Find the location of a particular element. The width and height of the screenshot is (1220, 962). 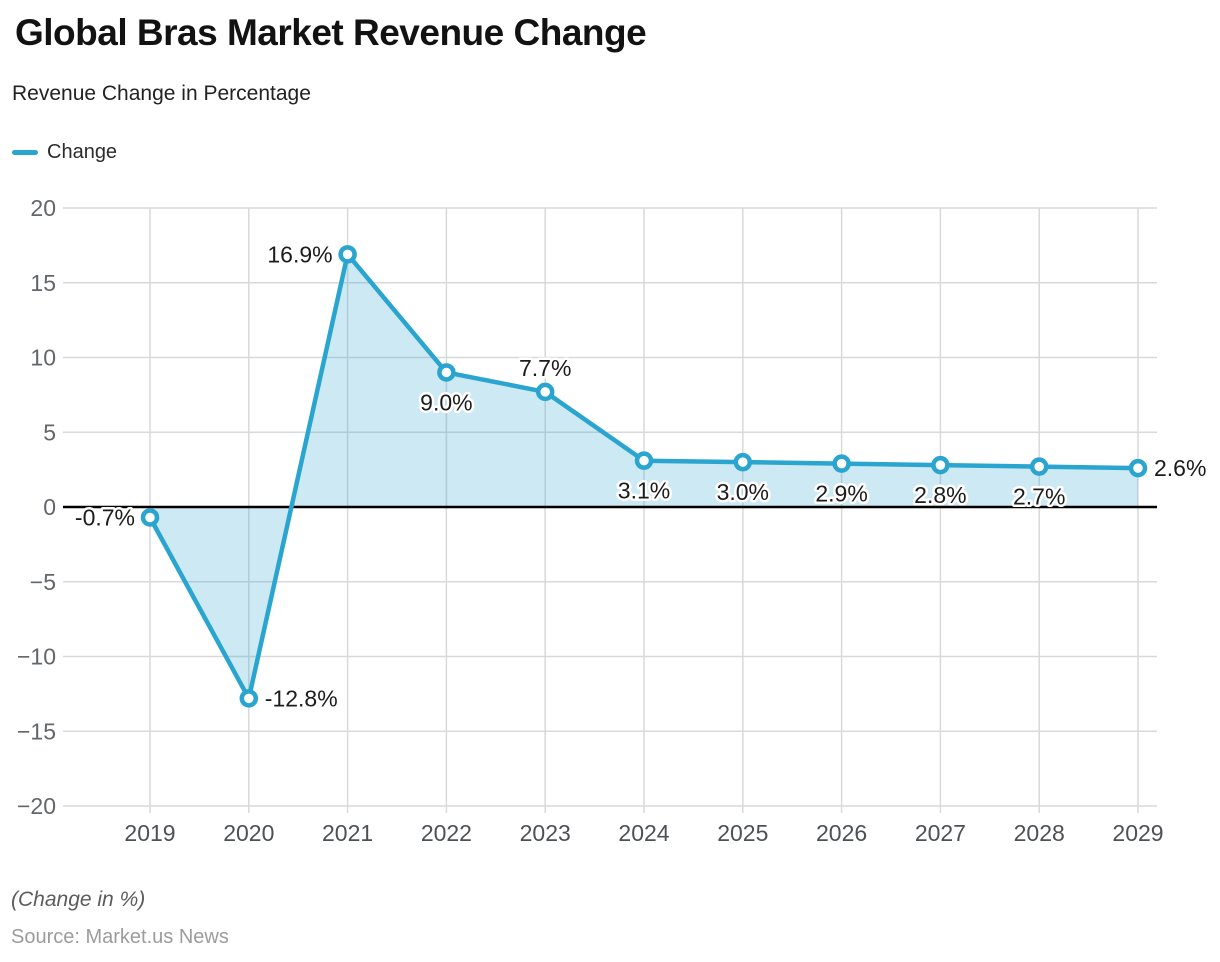

y-tick-label: −20 is located at coordinates (36, 806).